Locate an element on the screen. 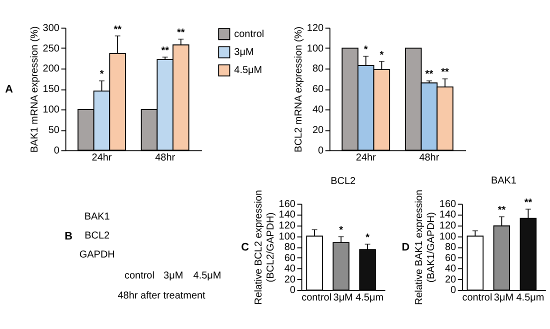 This screenshot has height=329, width=550. chart-title: BCL2 is located at coordinates (343, 182).